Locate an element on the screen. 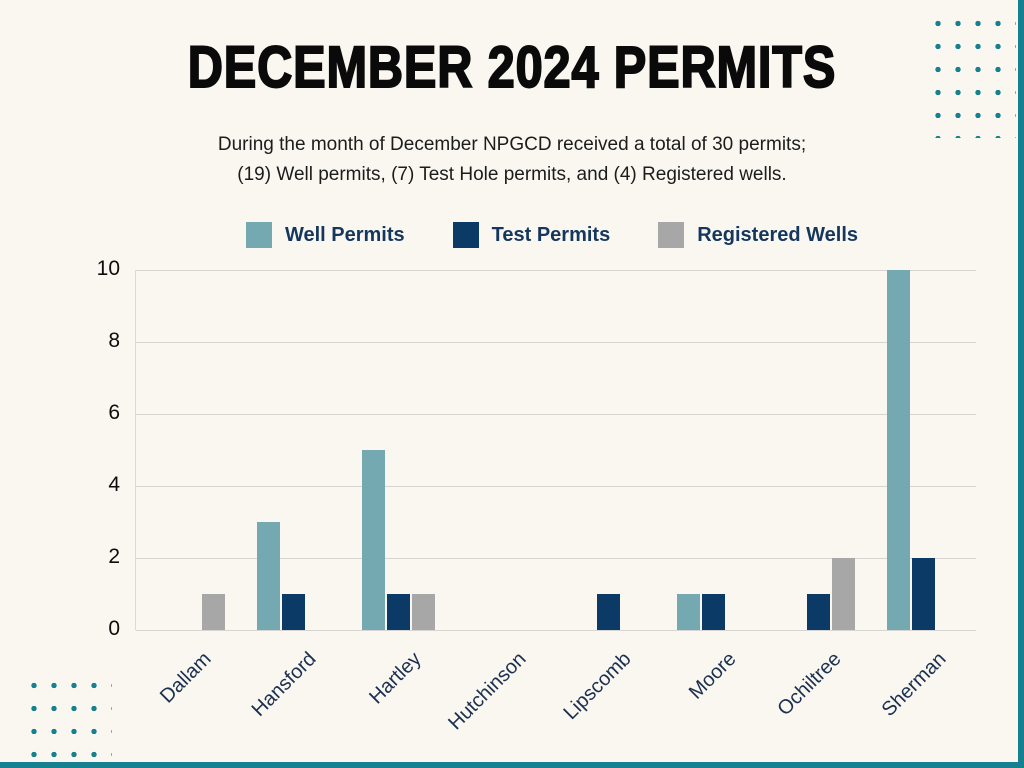  bar-registered-wells-ochiltree is located at coordinates (843, 594).